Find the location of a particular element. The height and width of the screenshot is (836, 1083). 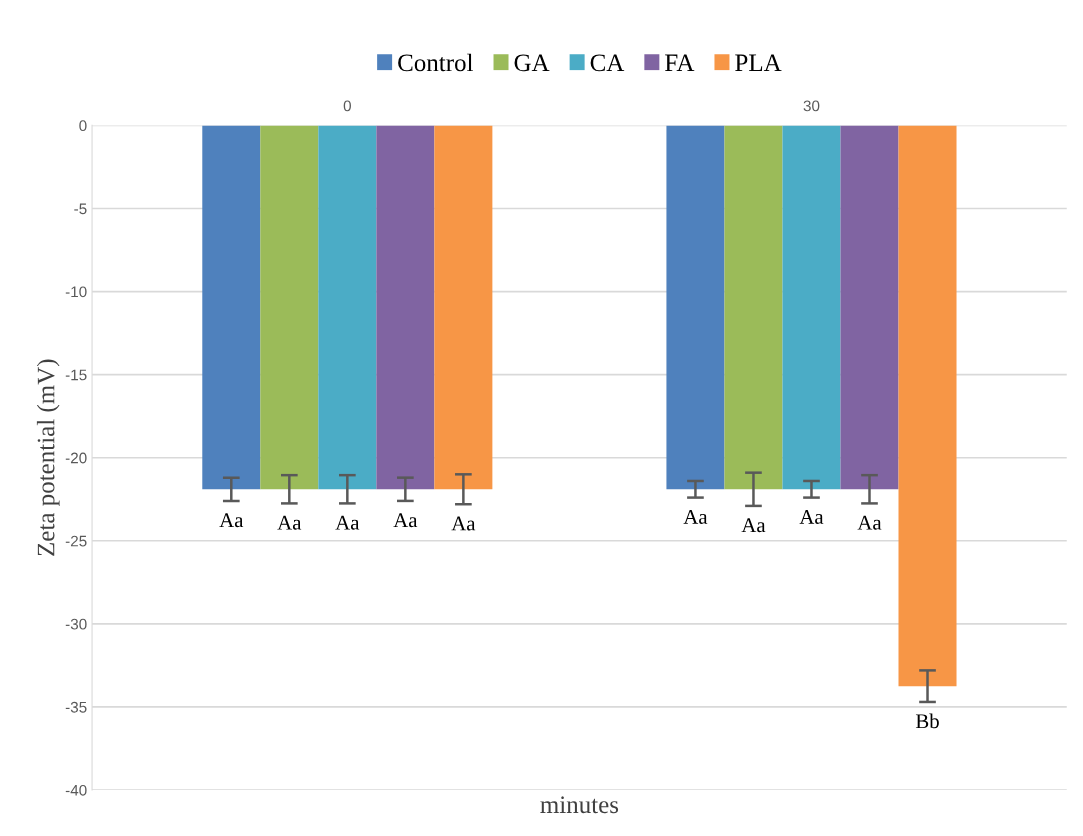

y-axis-title: Zeta potential (mV) is located at coordinates (48, 457).